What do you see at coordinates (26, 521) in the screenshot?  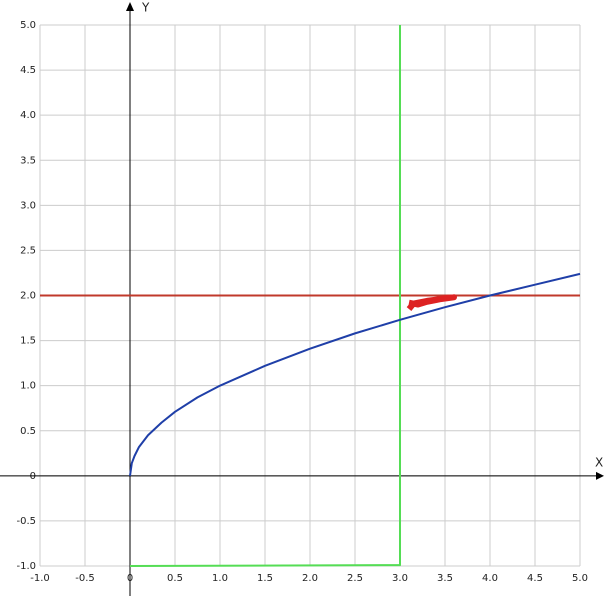 I see `y-tick-label: -0.5` at bounding box center [26, 521].